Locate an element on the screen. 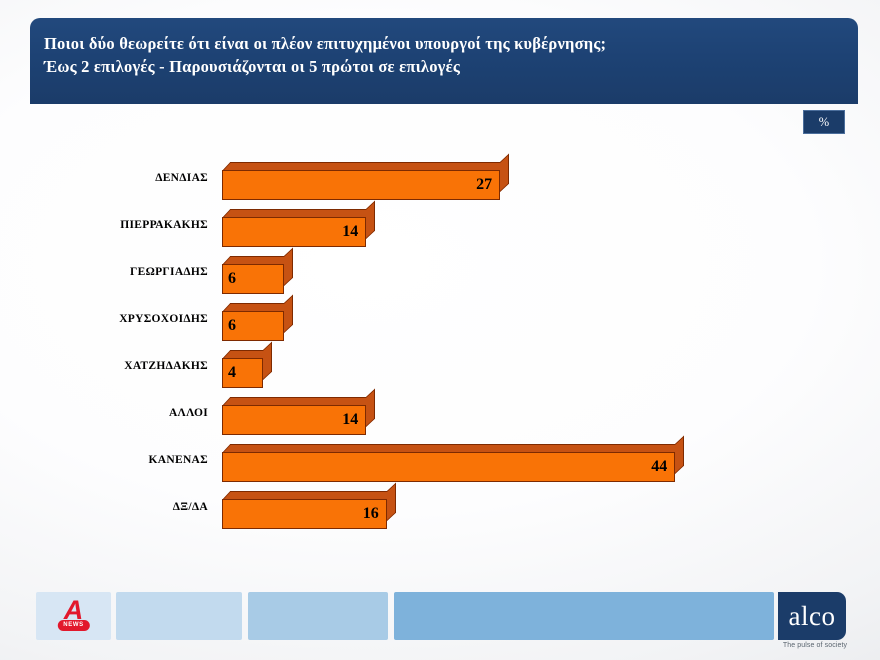 The width and height of the screenshot is (880, 660). alco-wordmark: alco is located at coordinates (812, 615).